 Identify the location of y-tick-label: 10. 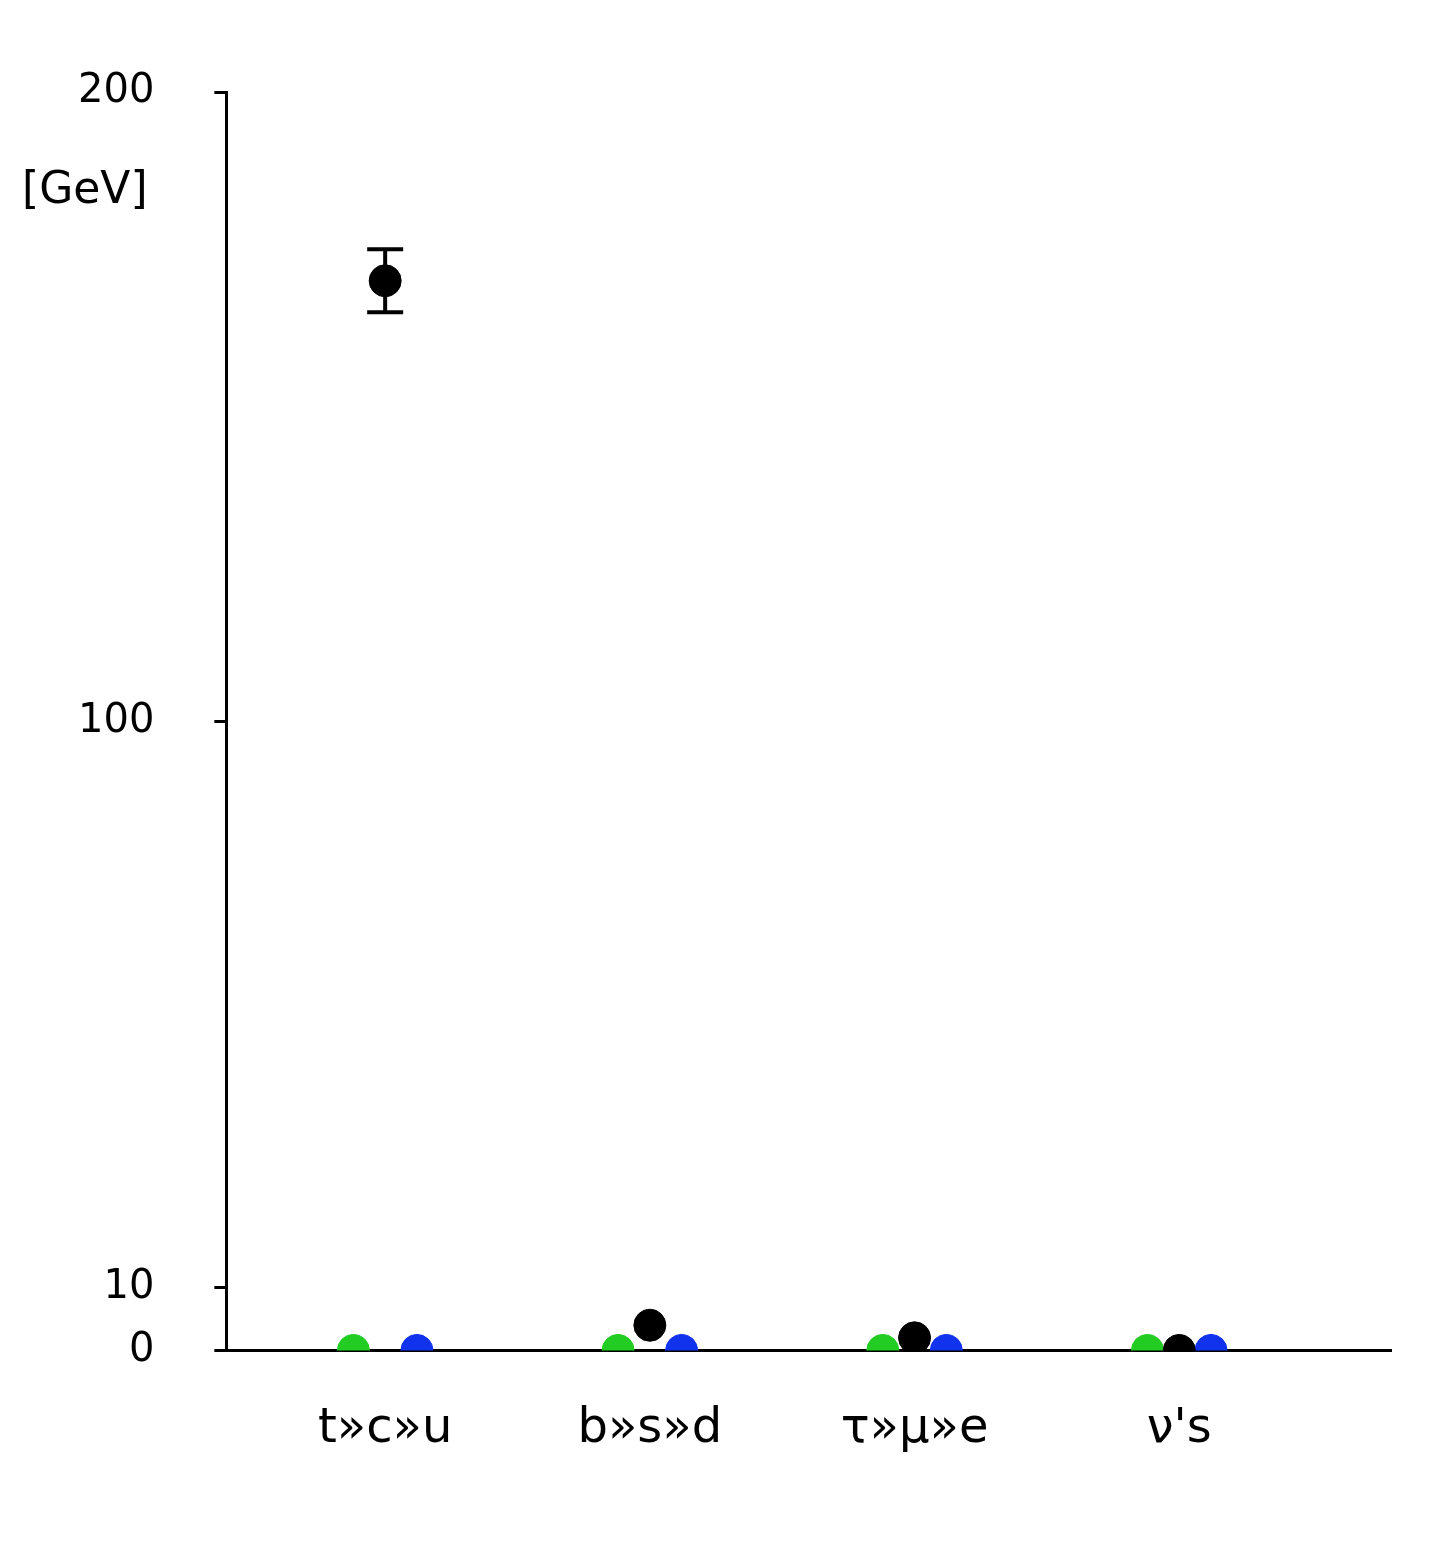
(129, 1283).